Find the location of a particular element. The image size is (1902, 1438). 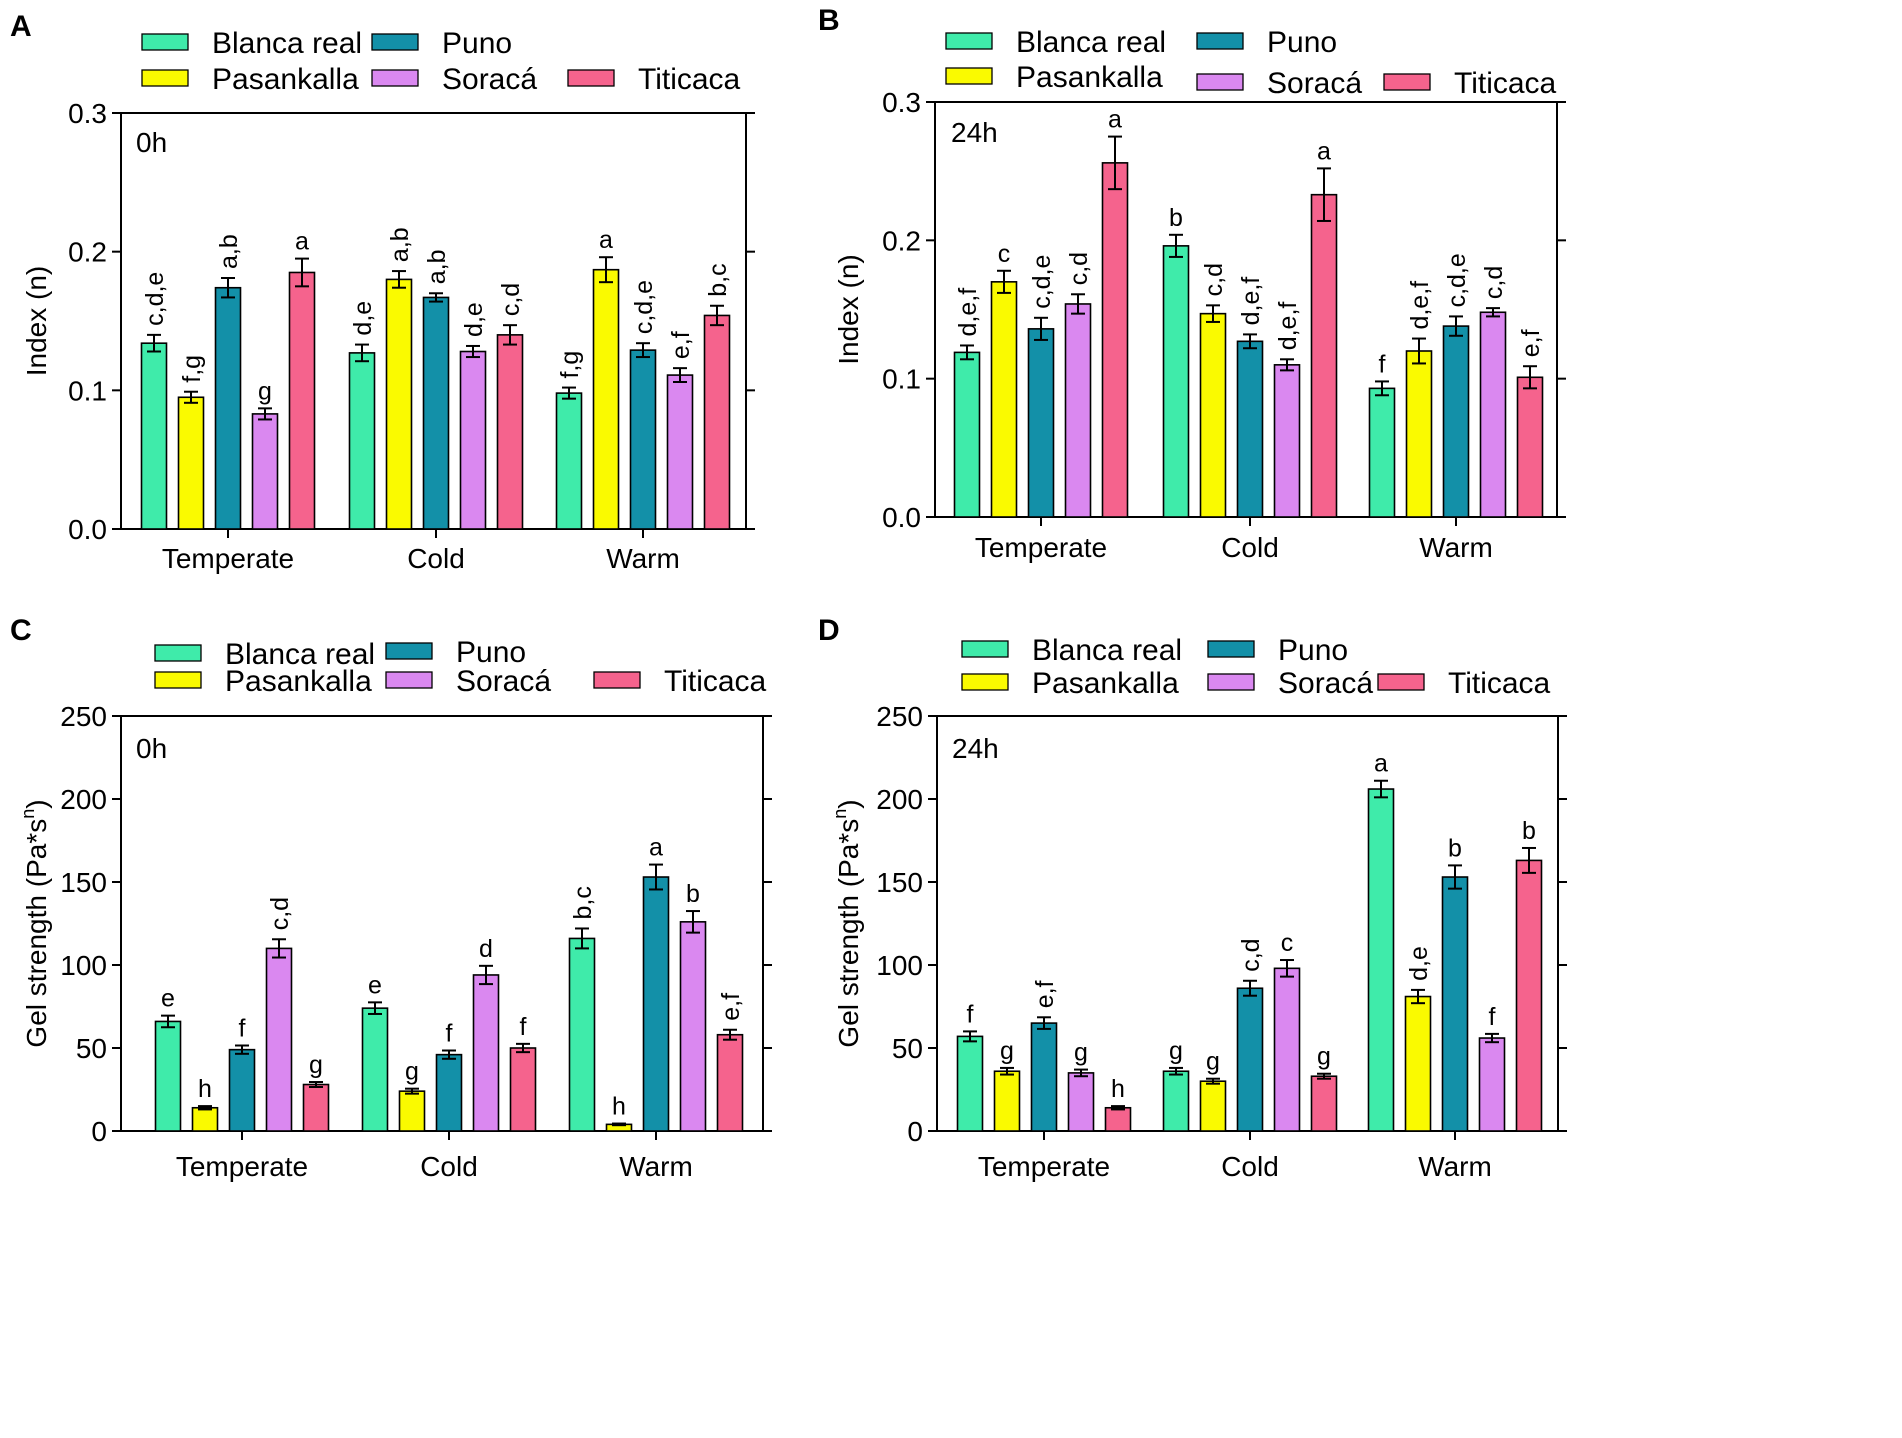

bar-c-pasankalla-temperate is located at coordinates (205, 1119).